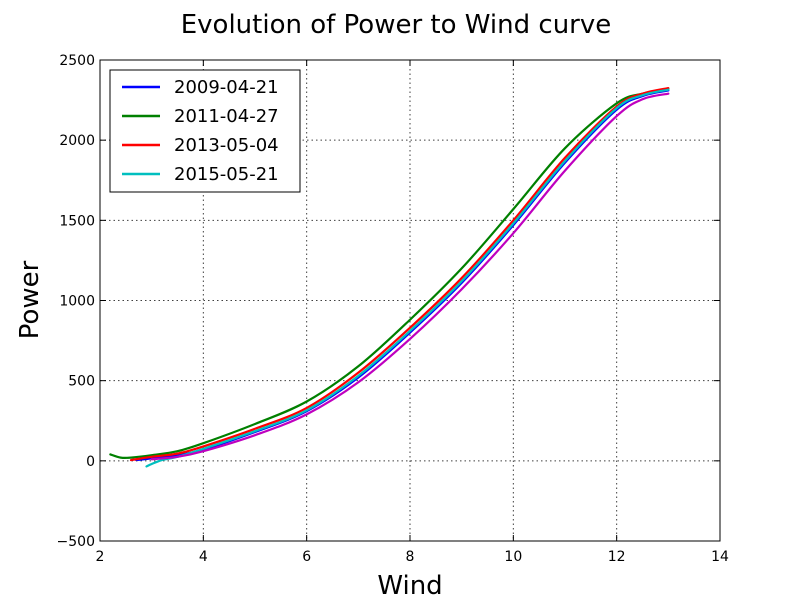 The height and width of the screenshot is (601, 800). I want to click on y-tick-label: 2000, so click(77, 141).